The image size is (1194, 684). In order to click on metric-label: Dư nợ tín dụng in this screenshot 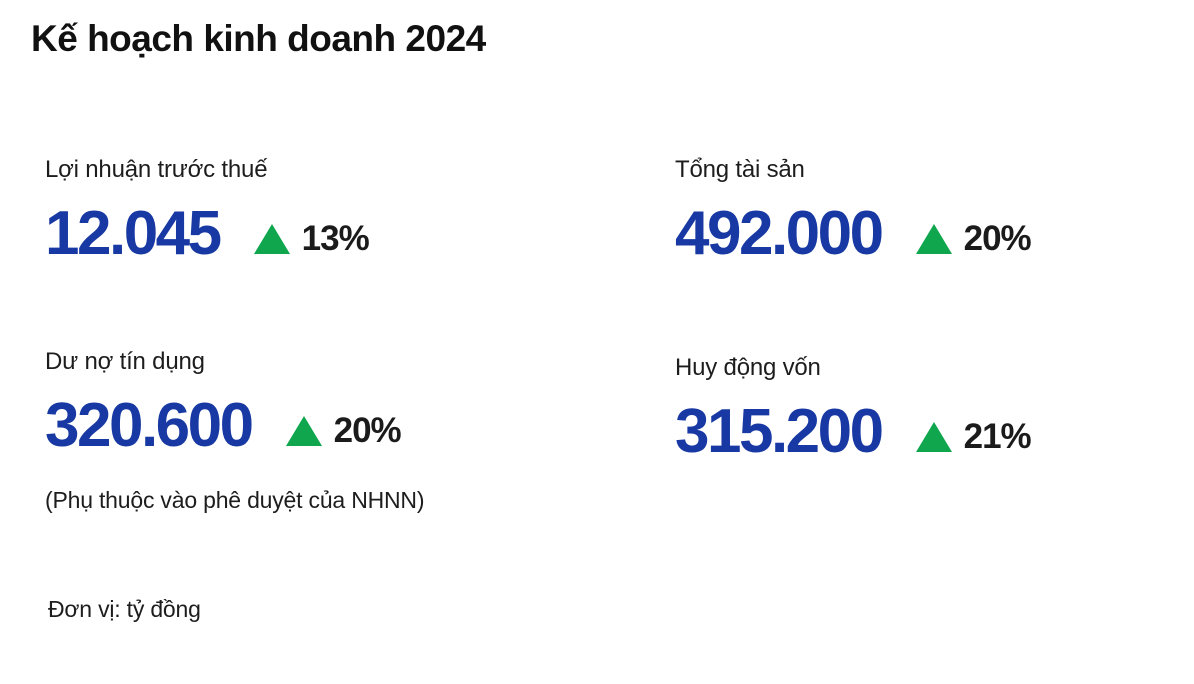, I will do `click(125, 361)`.